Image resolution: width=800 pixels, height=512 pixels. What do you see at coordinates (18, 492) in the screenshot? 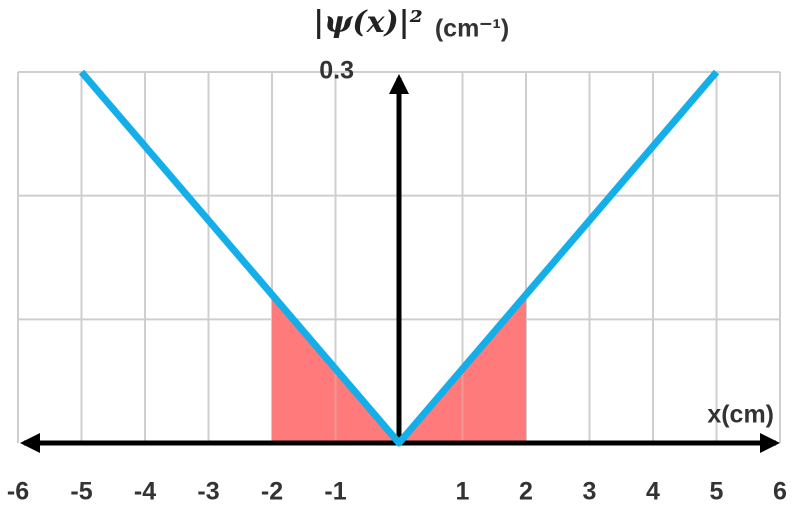
I see `x-tick-label: -6` at bounding box center [18, 492].